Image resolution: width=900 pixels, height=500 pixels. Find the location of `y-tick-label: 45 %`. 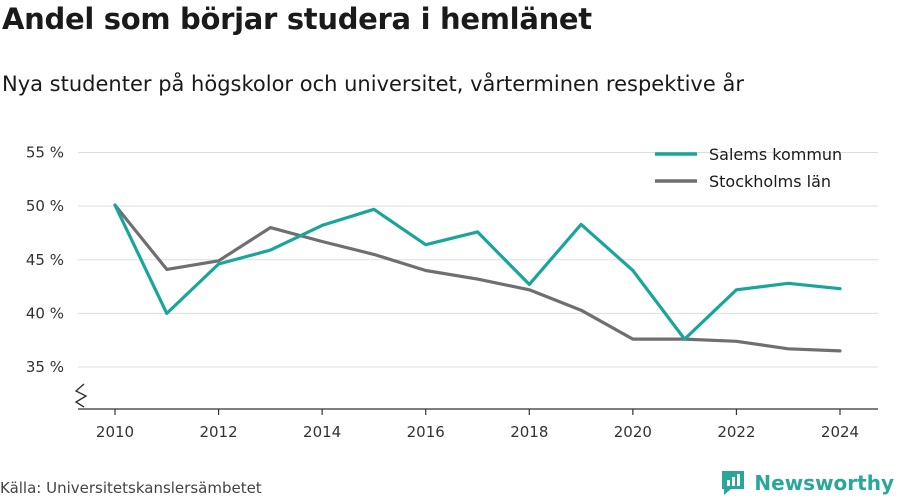

y-tick-label: 45 % is located at coordinates (45, 260).